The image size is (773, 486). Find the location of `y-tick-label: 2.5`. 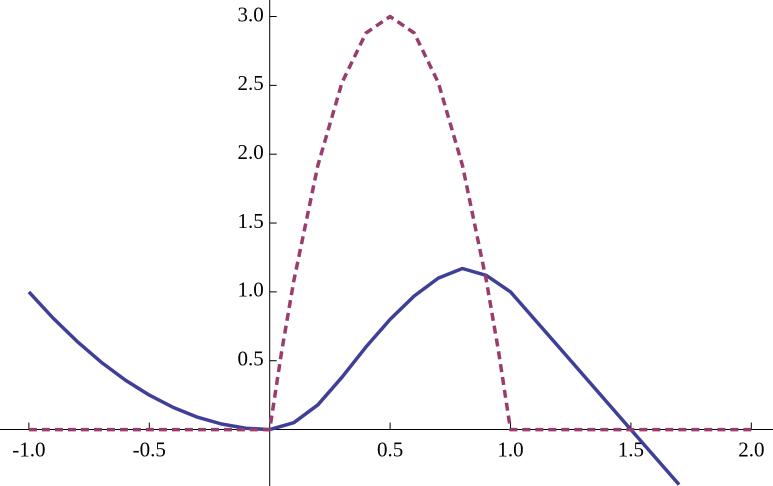

y-tick-label: 2.5 is located at coordinates (250, 83).